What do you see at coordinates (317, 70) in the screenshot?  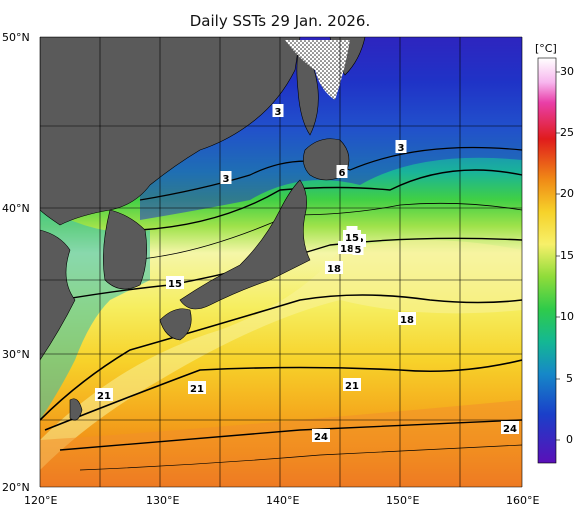 I see `sea-ice` at bounding box center [317, 70].